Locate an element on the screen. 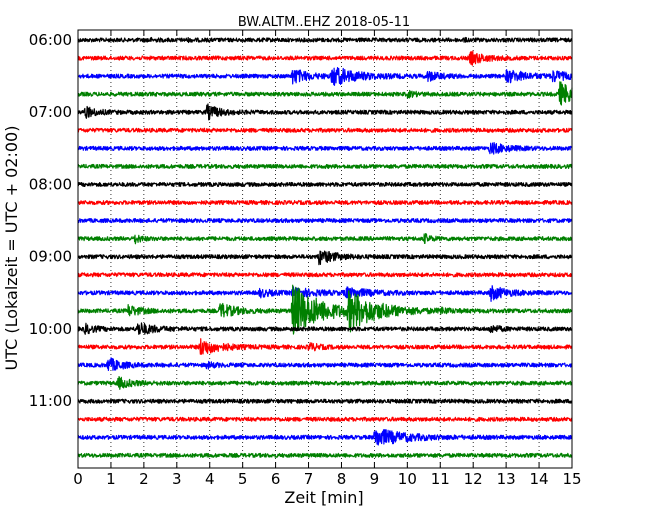 This screenshot has width=650, height=520. x-axis-label: Zeit [min] is located at coordinates (323, 497).